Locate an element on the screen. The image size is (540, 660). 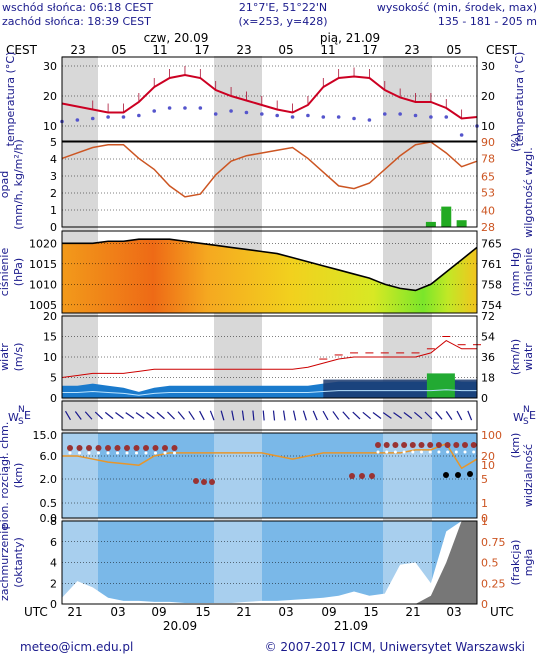
visibility-line is located at coordinates (270, 456).